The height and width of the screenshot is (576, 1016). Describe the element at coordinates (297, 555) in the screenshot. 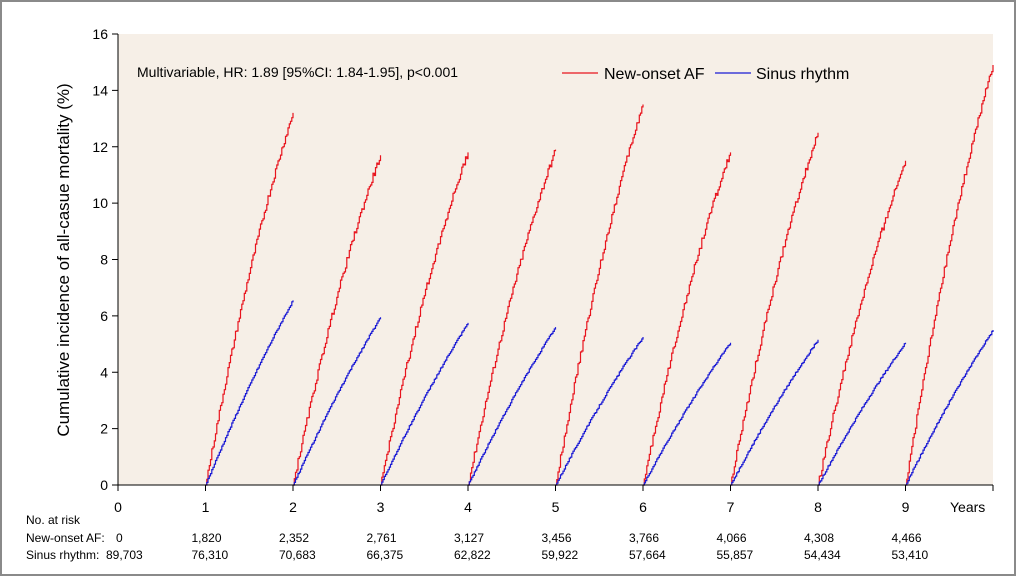

I see `at-risk-value-sinus-rhythm-2: 70,683` at that location.